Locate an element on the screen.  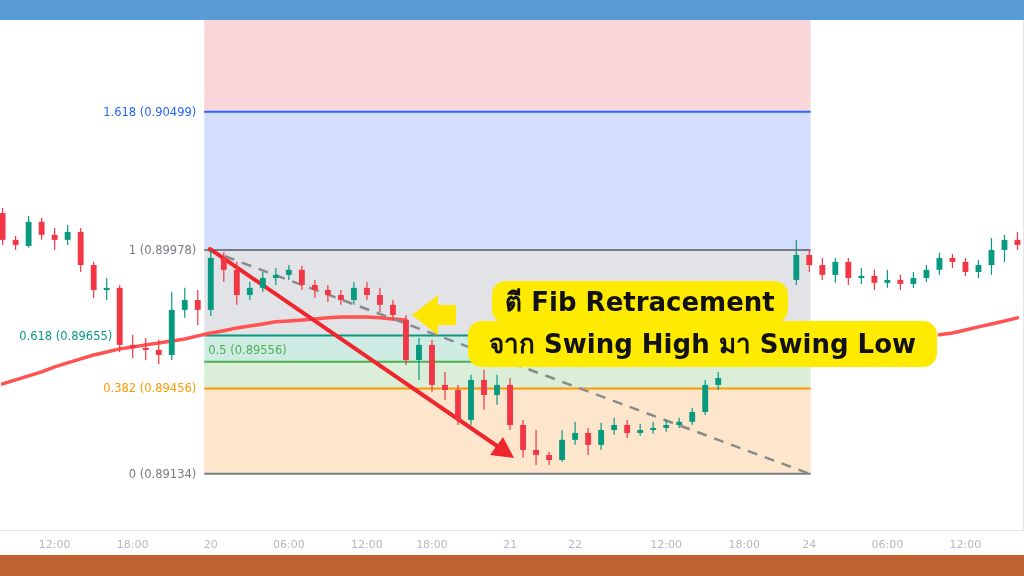
x-tick-label: 22 is located at coordinates (575, 544).